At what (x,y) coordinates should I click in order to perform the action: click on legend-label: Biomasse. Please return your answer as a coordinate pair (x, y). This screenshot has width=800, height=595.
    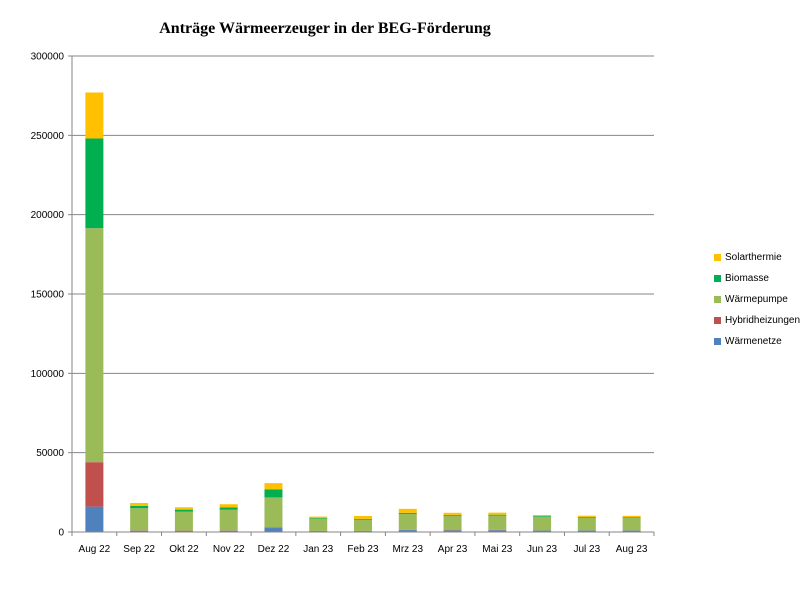
    Looking at the image, I should click on (747, 278).